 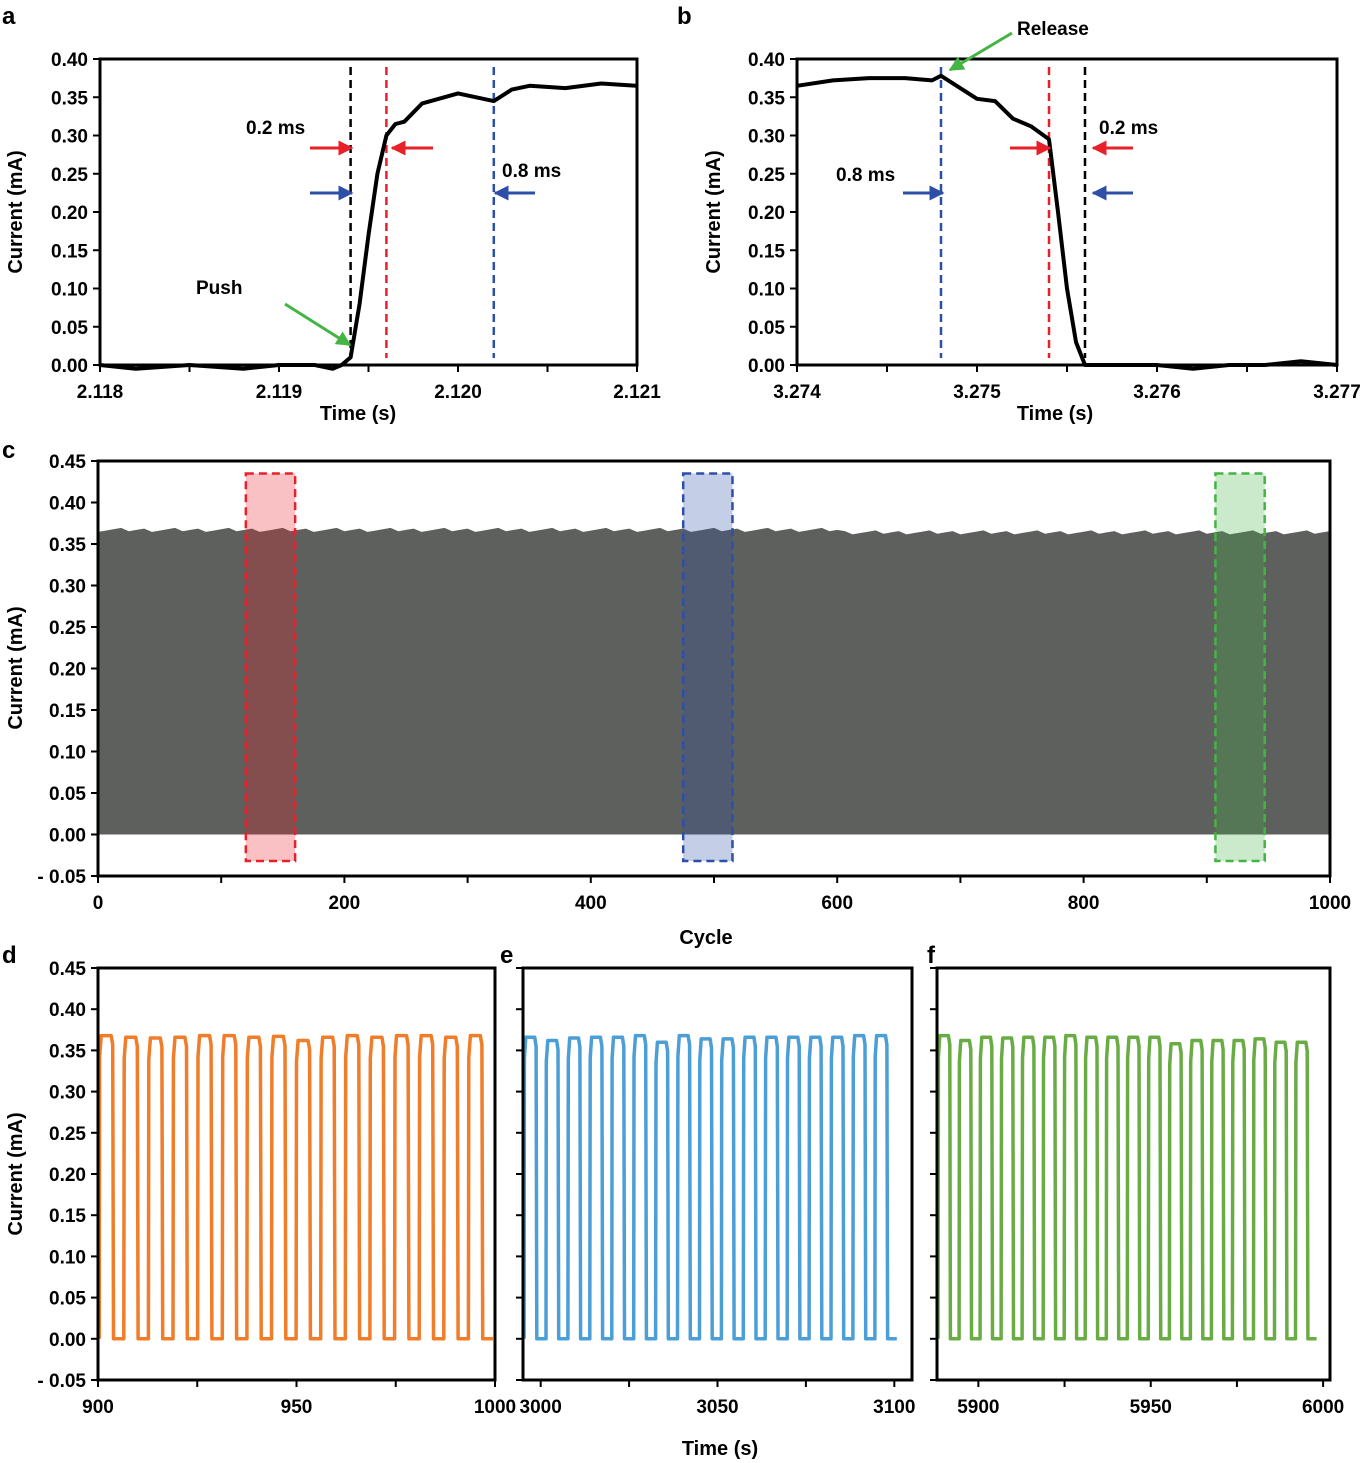 I want to click on x-tick-label: 5900, so click(x=978, y=1407).